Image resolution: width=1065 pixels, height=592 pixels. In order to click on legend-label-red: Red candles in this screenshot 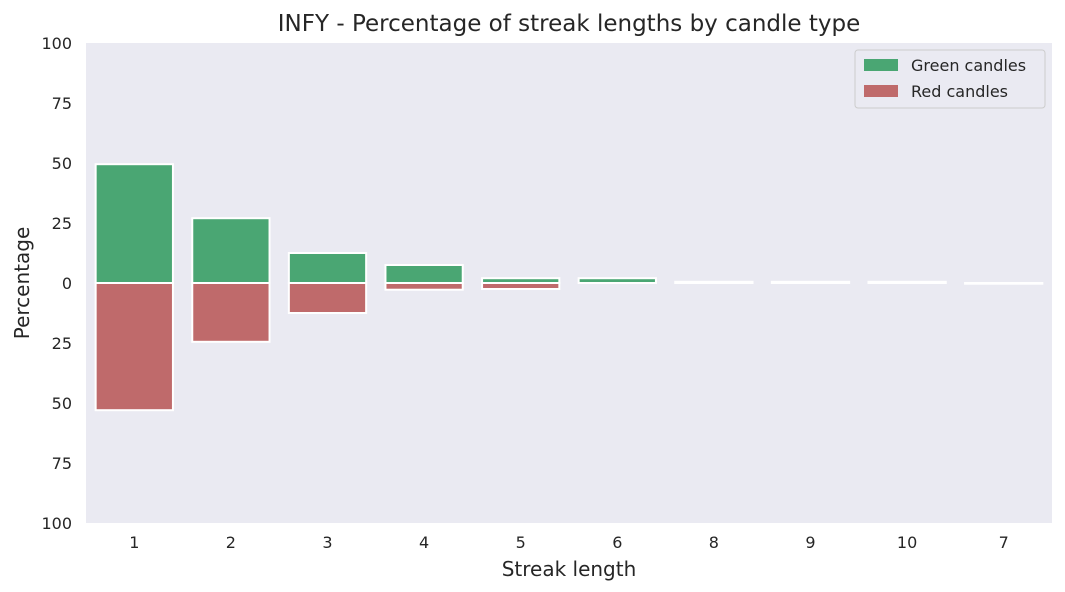, I will do `click(959, 91)`.